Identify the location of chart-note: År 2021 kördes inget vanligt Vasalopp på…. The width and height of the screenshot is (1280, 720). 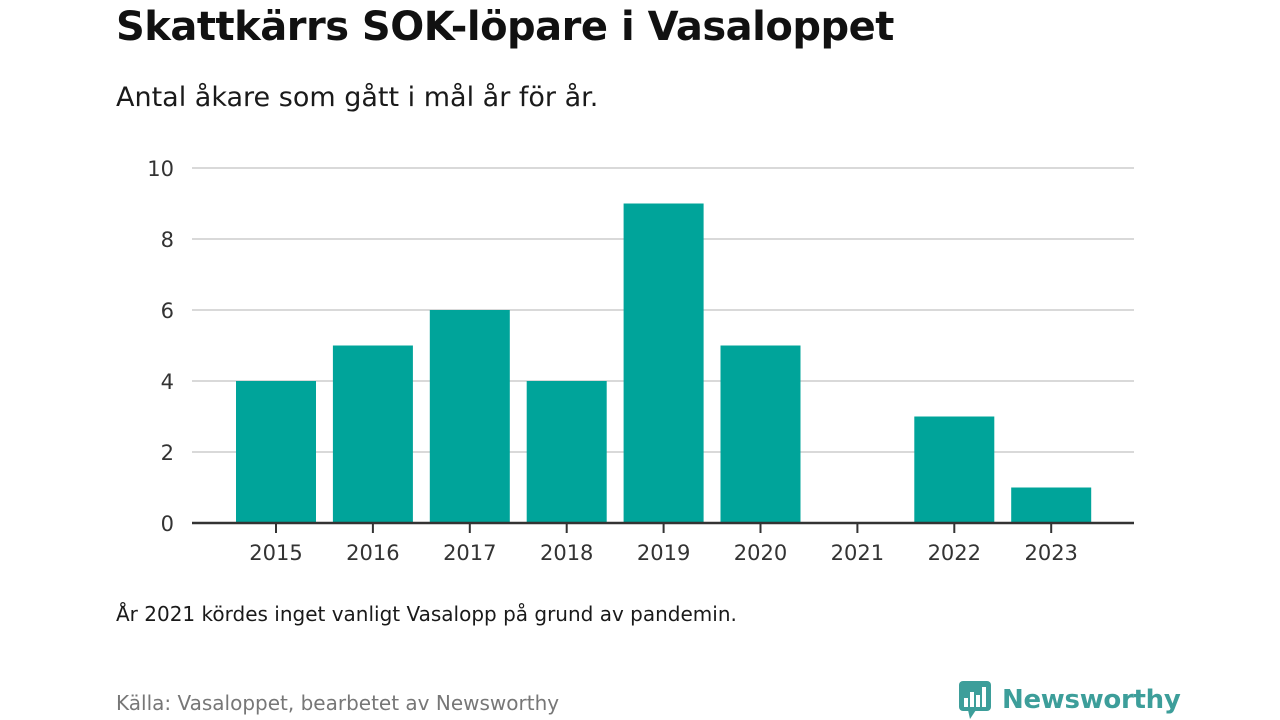
(426, 614).